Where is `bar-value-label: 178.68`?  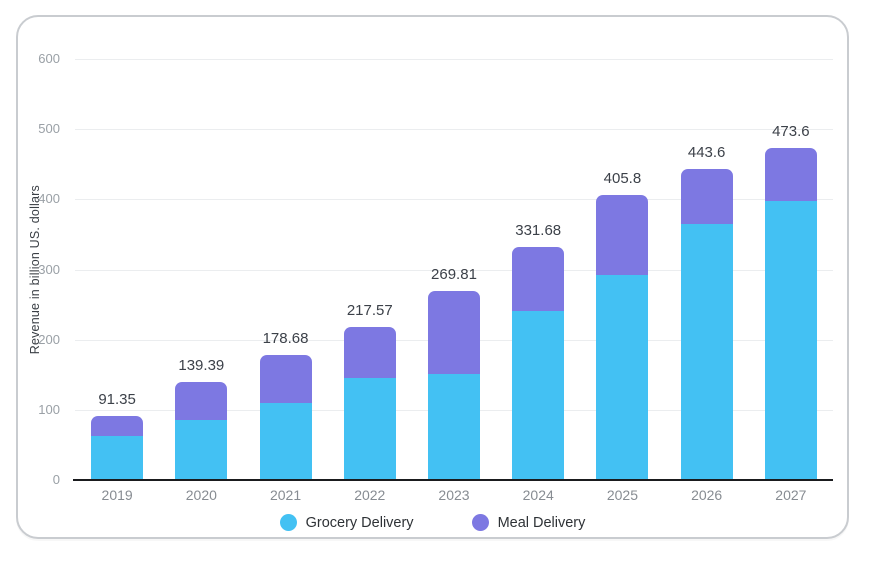 bar-value-label: 178.68 is located at coordinates (285, 338).